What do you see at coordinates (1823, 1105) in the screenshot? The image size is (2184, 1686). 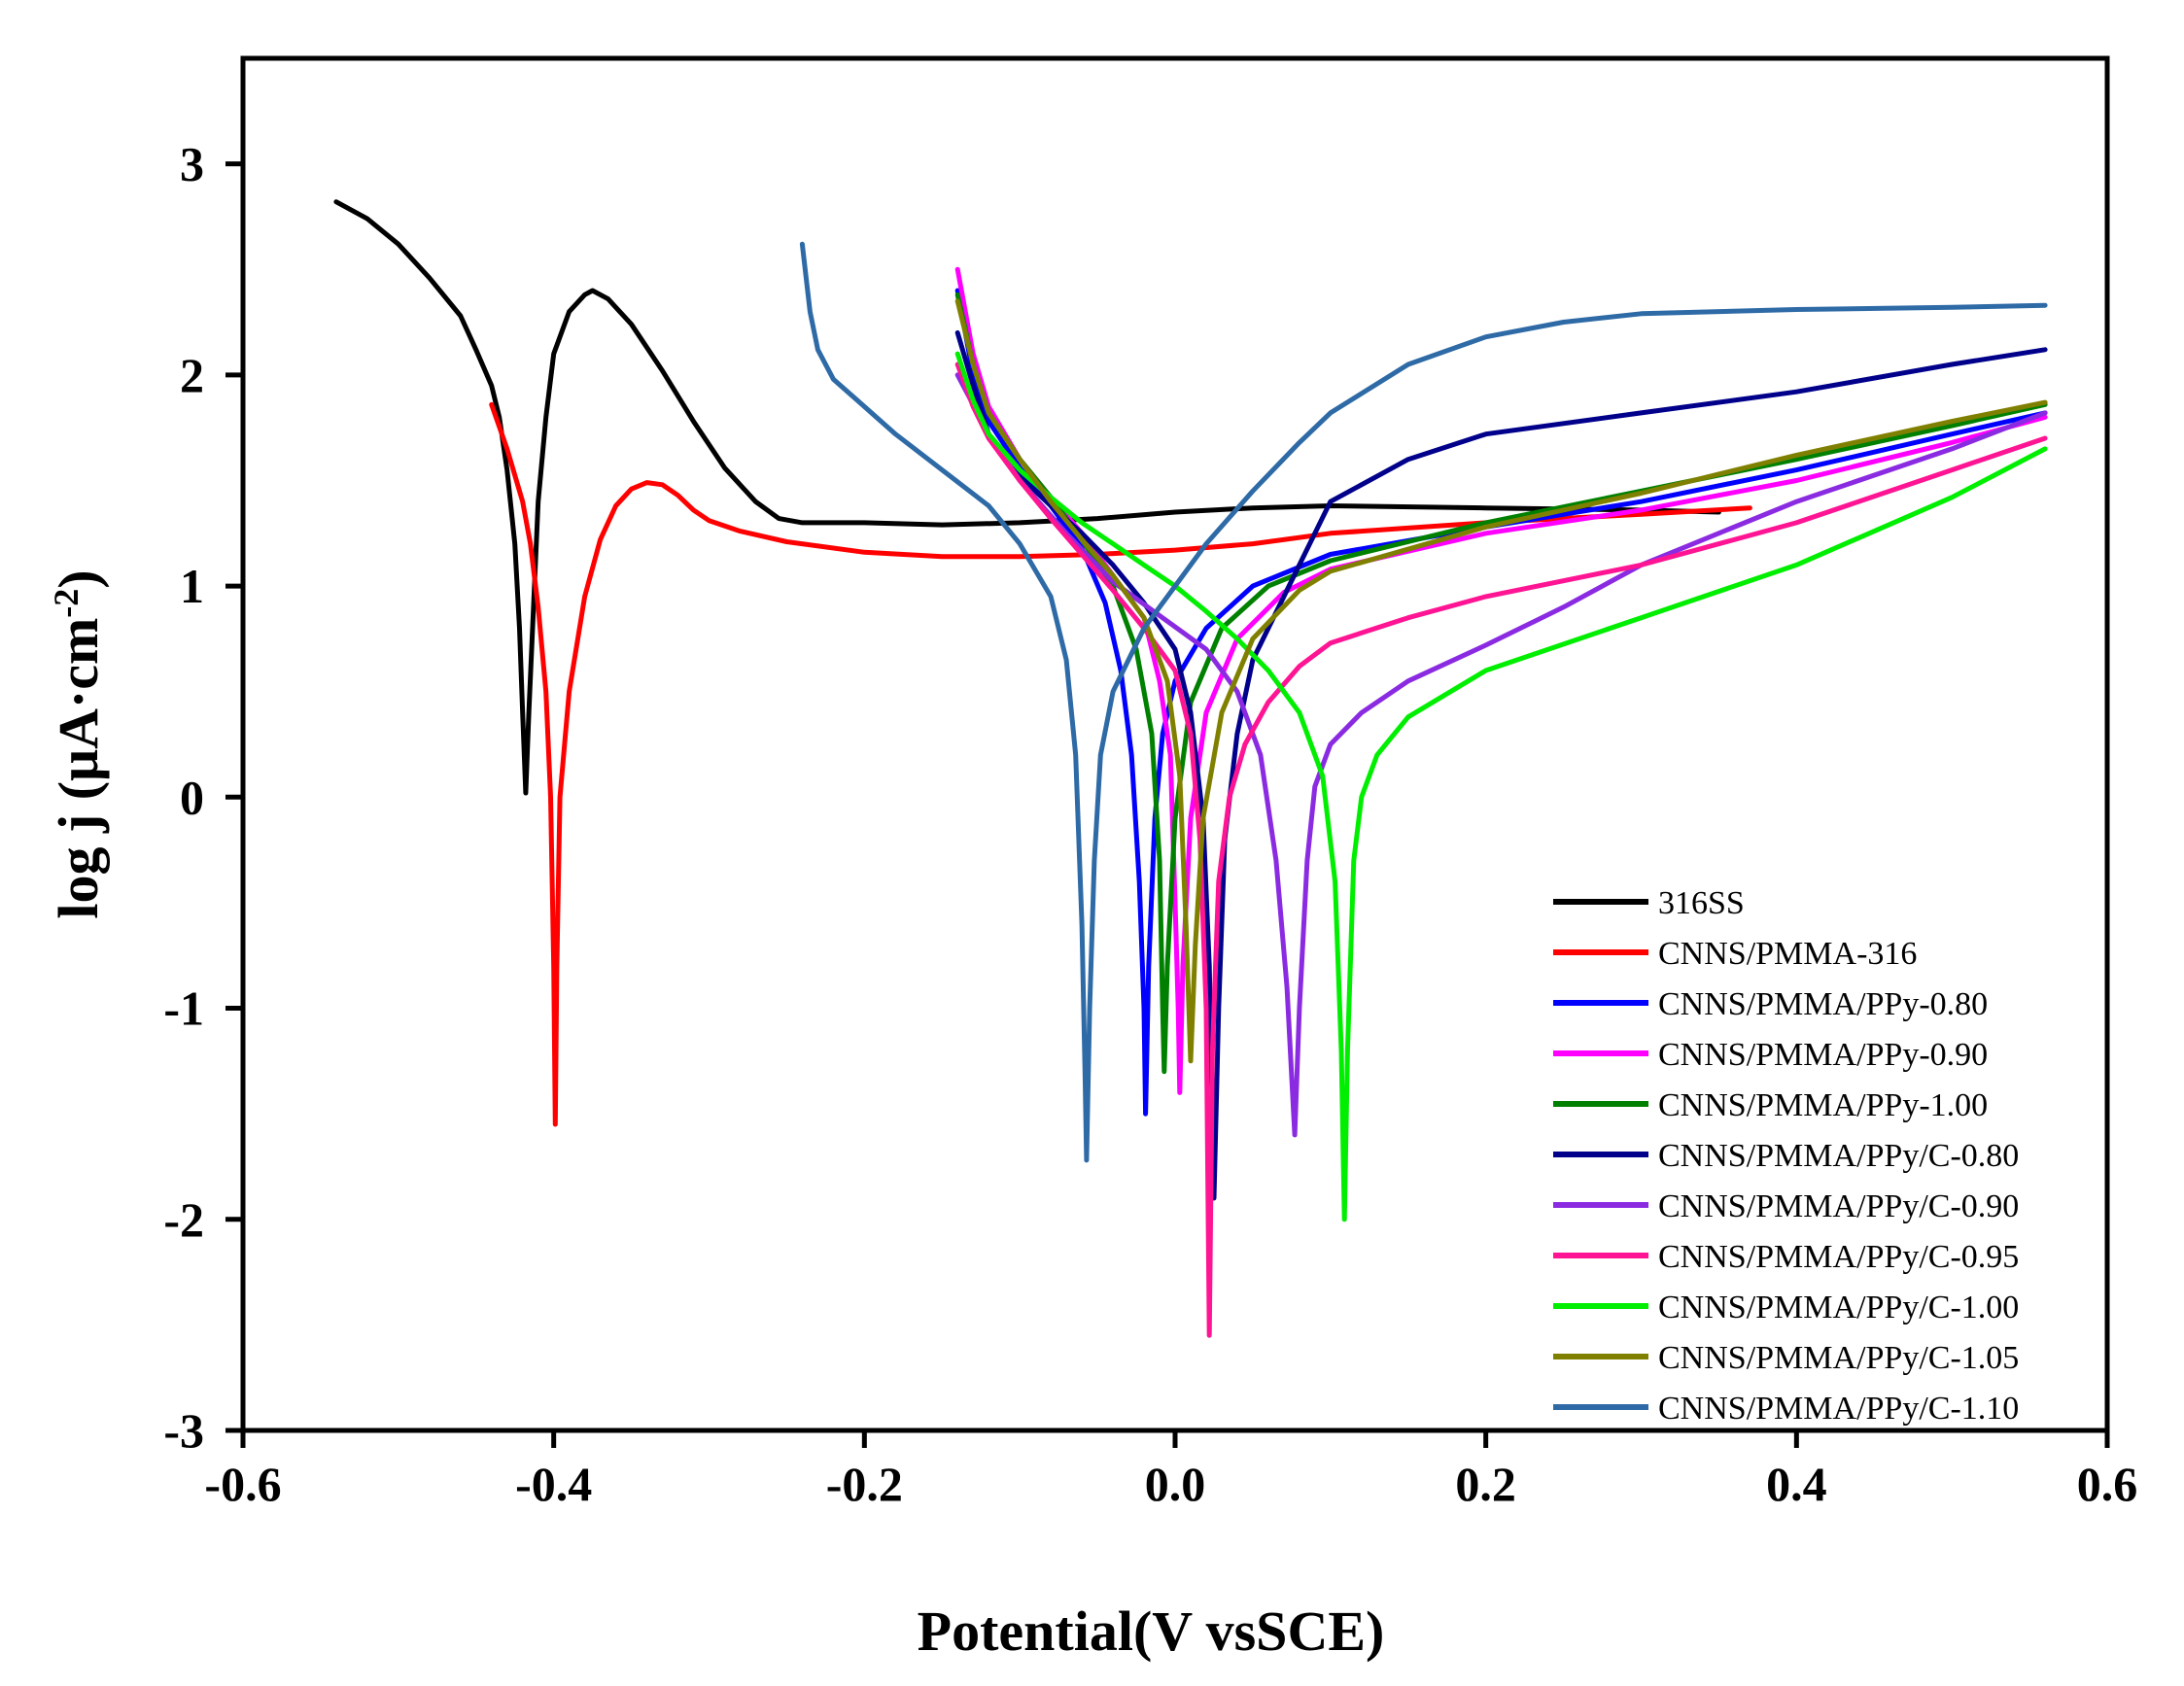 I see `legend-label: CNNS/PMMA/PPy-1.00` at bounding box center [1823, 1105].